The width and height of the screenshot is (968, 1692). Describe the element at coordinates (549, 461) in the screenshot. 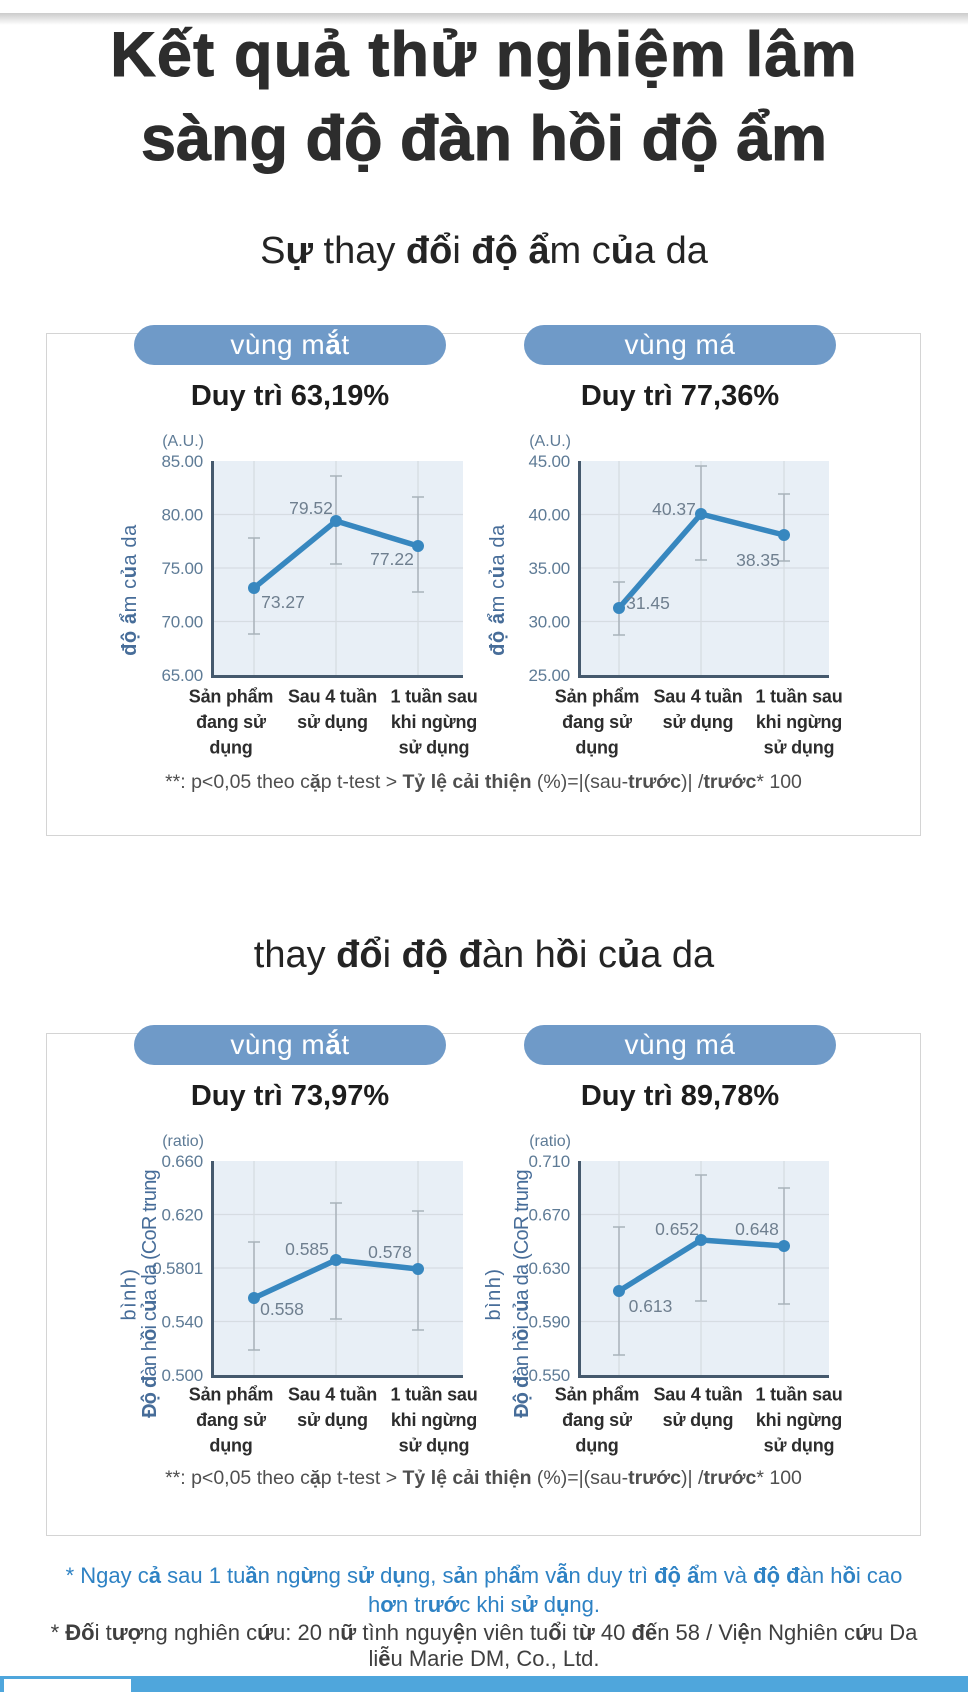

I see `svg-text: 45.00` at that location.